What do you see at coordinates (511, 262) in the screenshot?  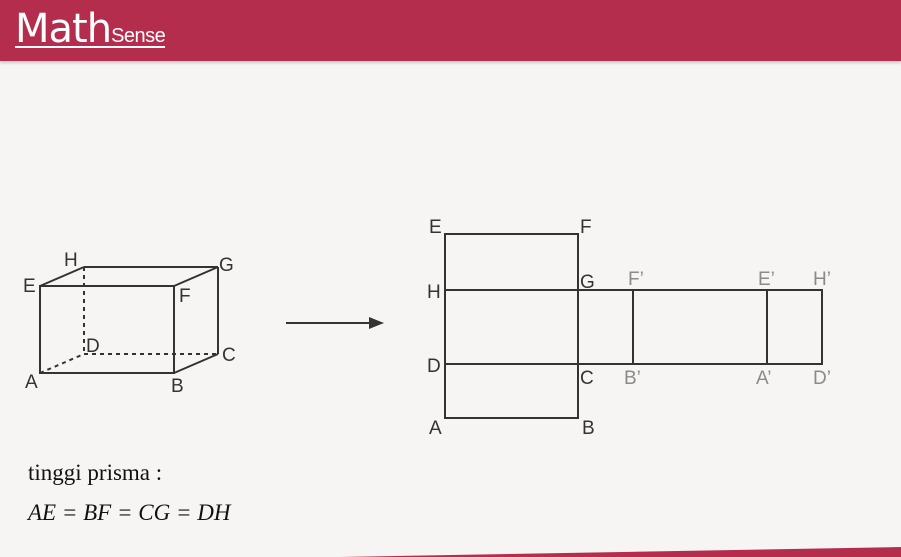 I see `net-face-EFGH` at bounding box center [511, 262].